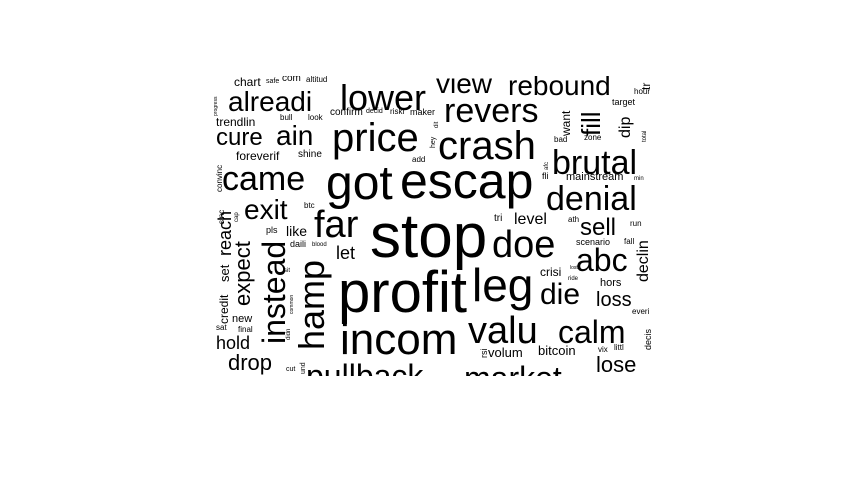 The width and height of the screenshot is (865, 478). Describe the element at coordinates (221, 327) in the screenshot. I see `word: sat` at that location.